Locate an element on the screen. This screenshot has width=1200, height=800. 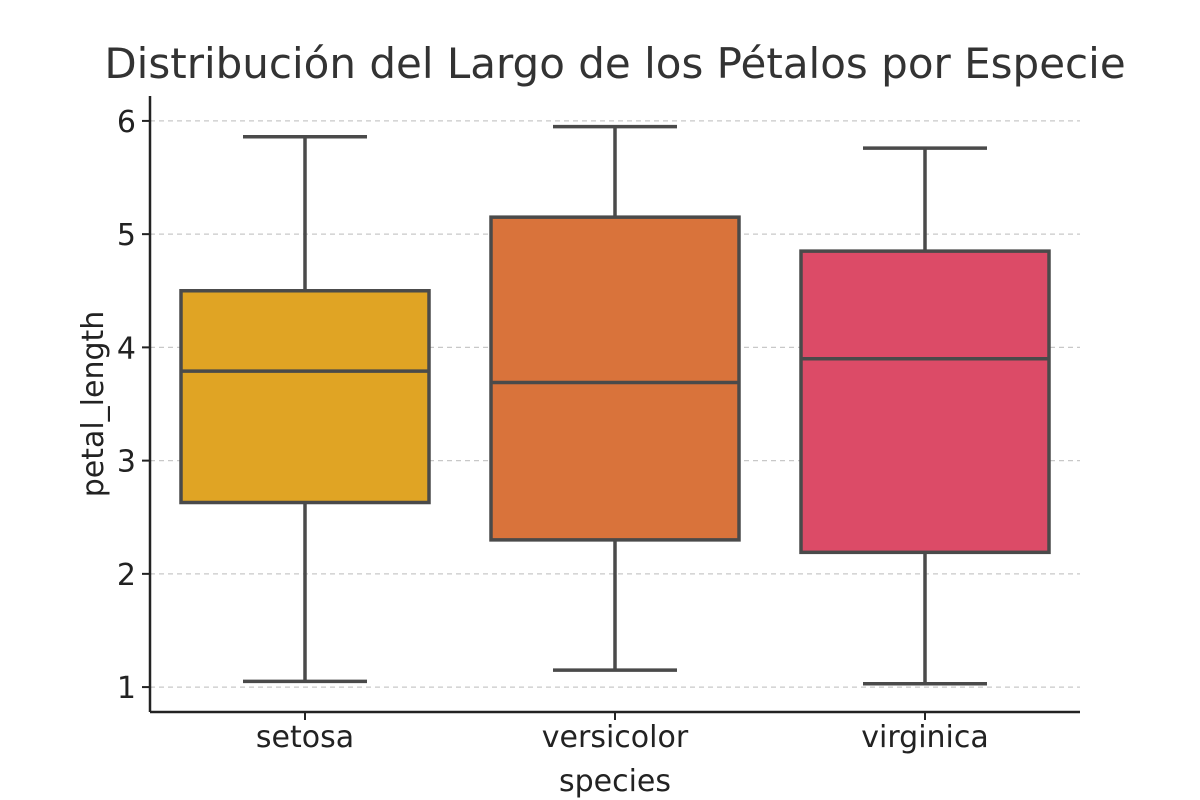
y-tick-label: 6 is located at coordinates (126, 122).